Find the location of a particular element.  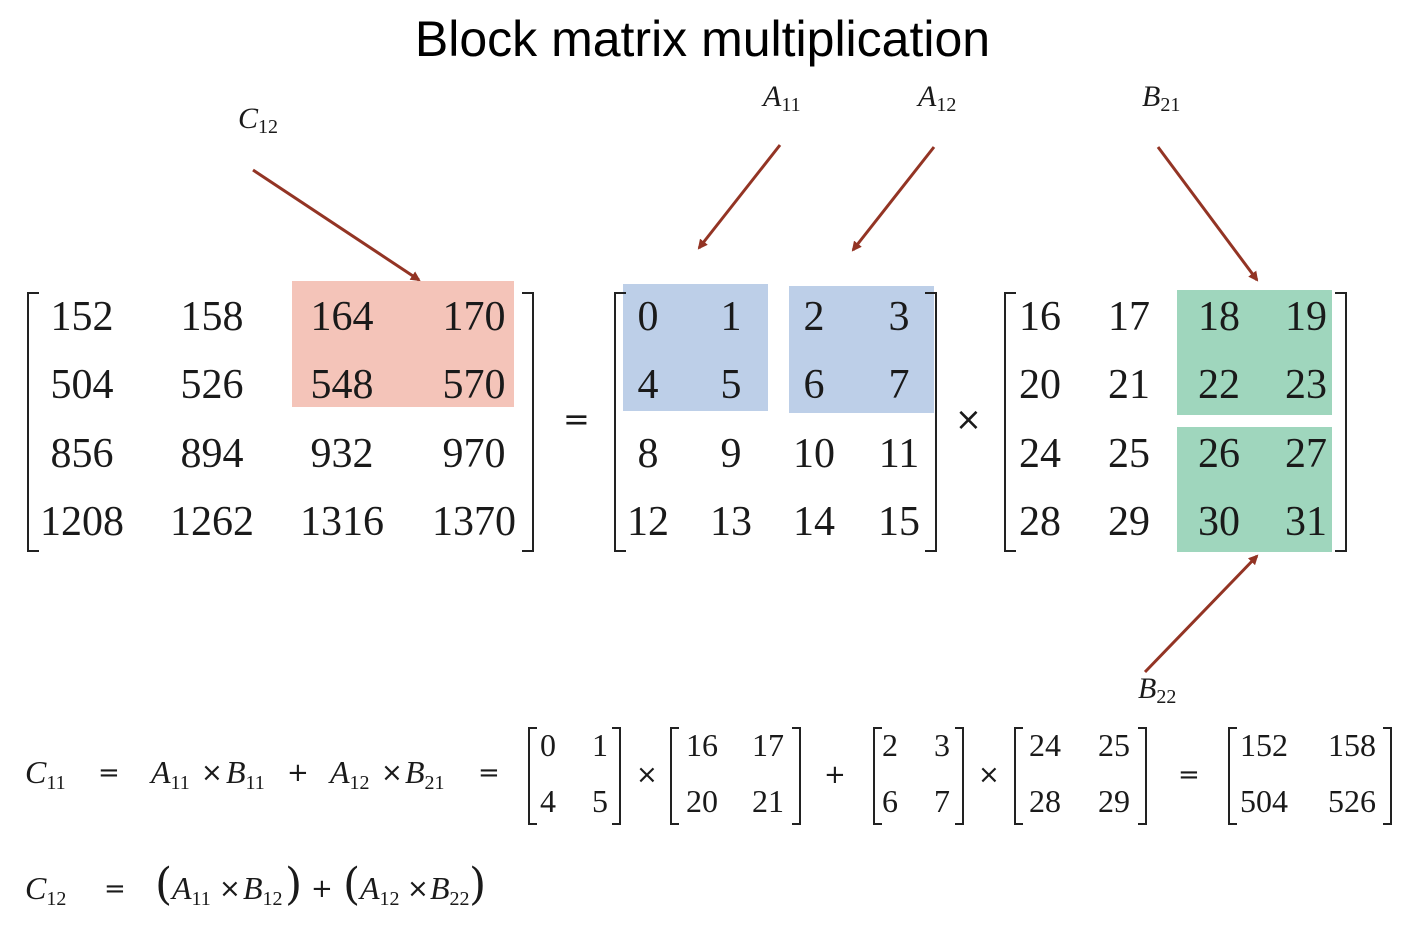

eq1-times-4: × is located at coordinates (989, 775).